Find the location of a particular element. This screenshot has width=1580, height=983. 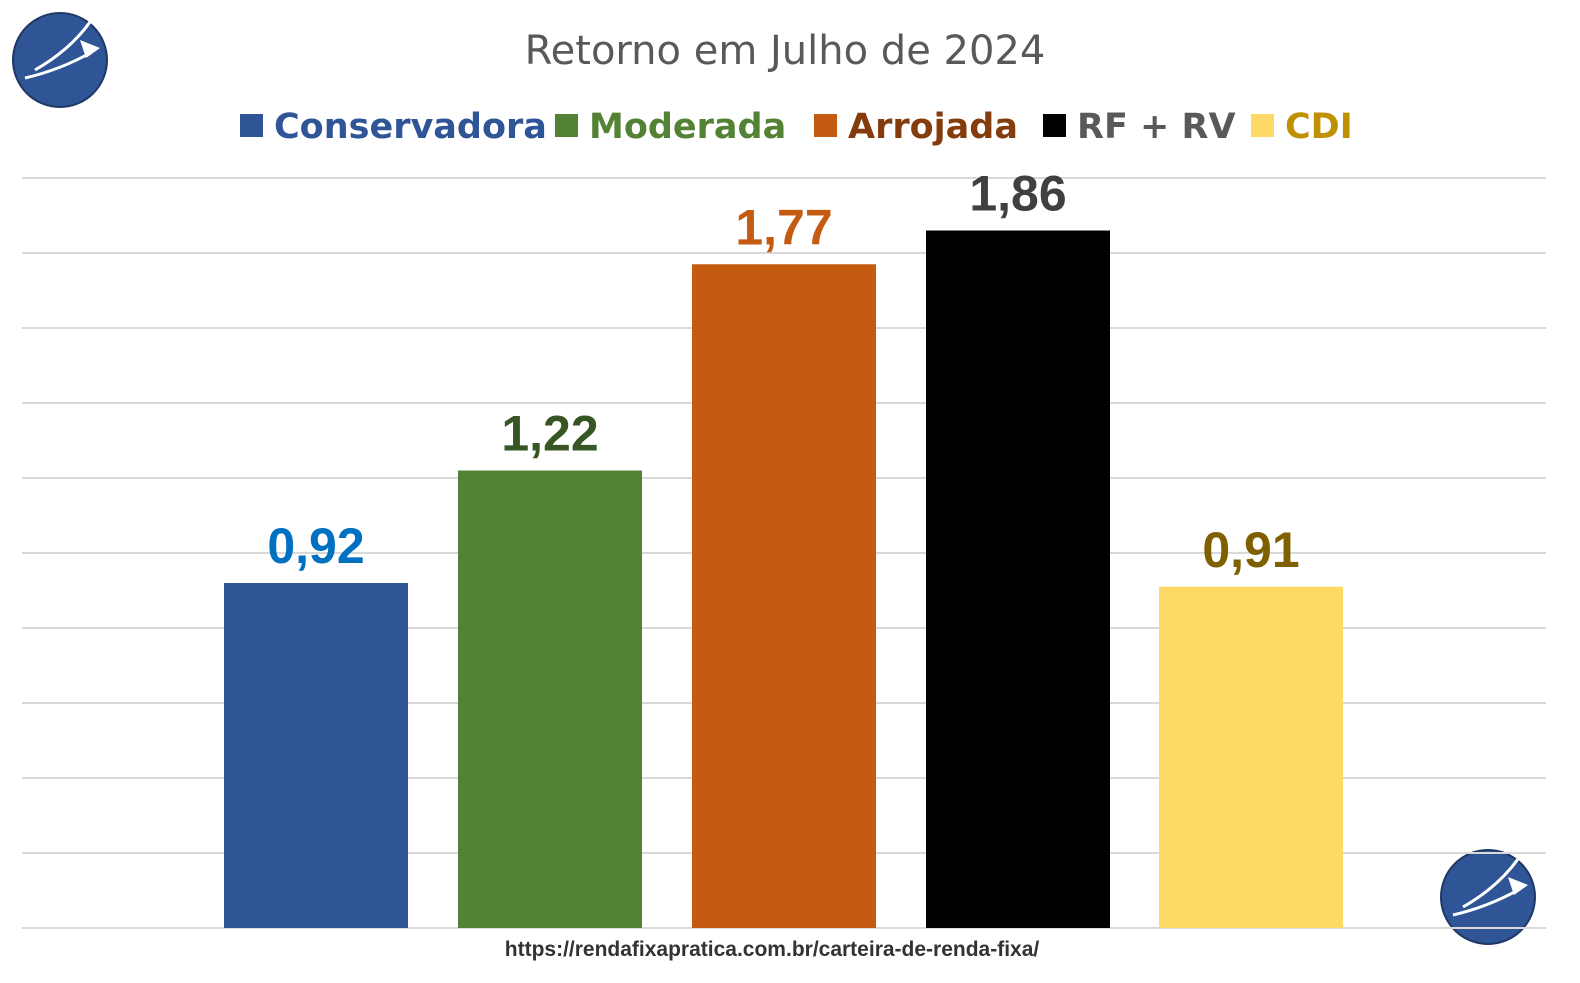

chart-title: Retorno em Julho de 2024 is located at coordinates (785, 51).